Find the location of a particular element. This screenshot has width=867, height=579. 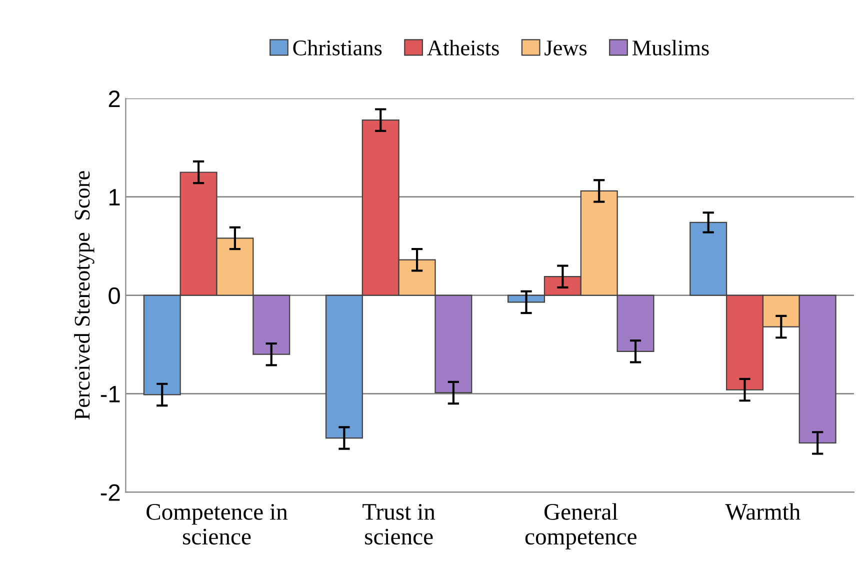

y-tick-label: -1 is located at coordinates (110, 394).